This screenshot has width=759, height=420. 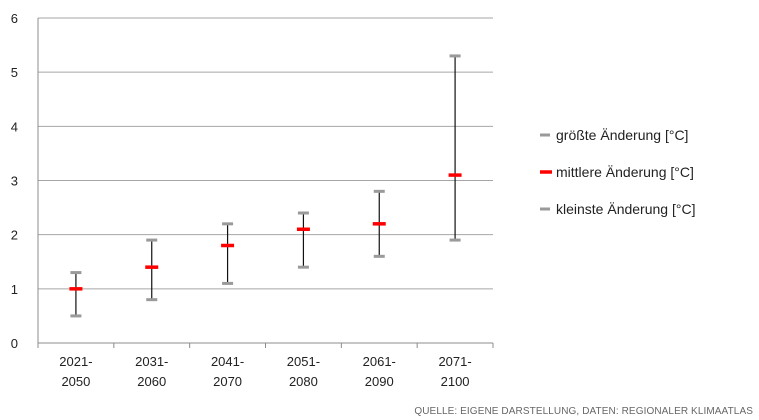 I want to click on x-tick-label-4-1: 2090, so click(x=379, y=381).